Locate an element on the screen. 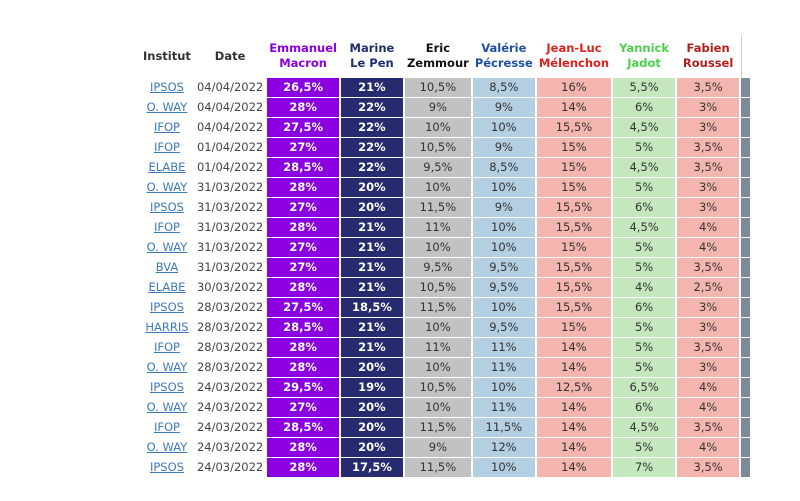  table-row: IPSOS 24/03/2022 28% 17,5% 11,5% 10% 14% 7% 3,5% is located at coordinates (446, 467).